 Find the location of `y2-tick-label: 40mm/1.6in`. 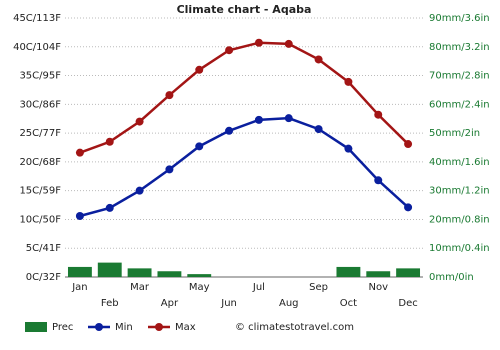

y2-tick-label: 40mm/1.6in is located at coordinates (459, 162).